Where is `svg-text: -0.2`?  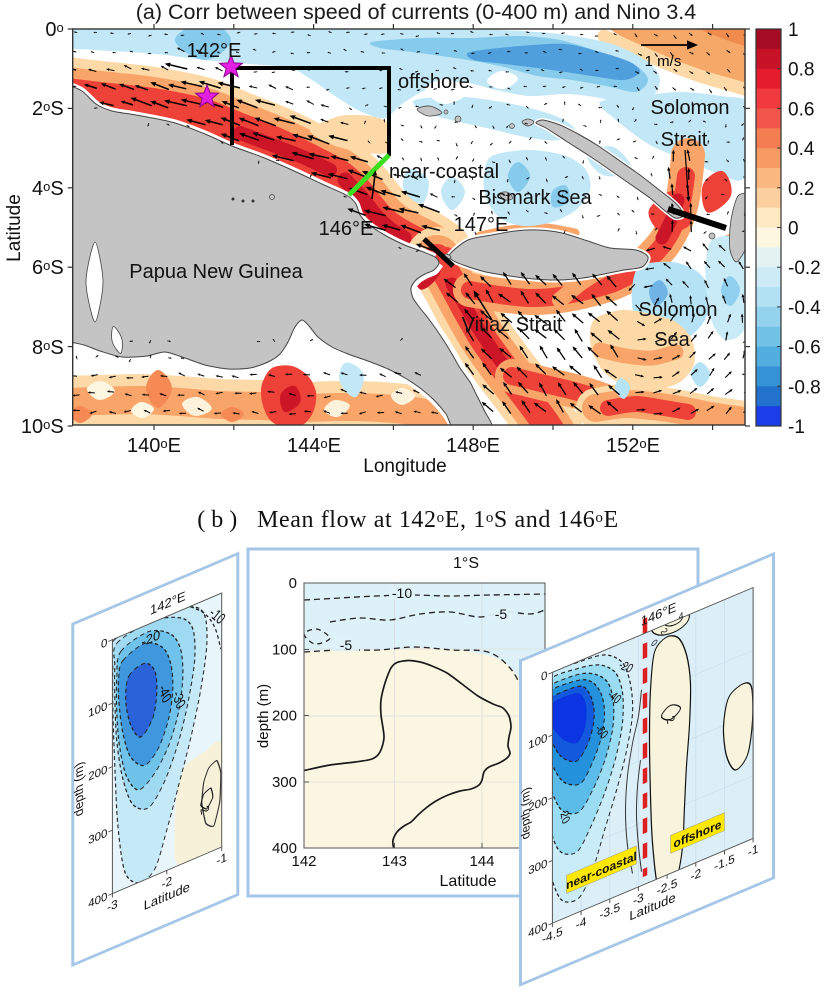
svg-text: -0.2 is located at coordinates (804, 268).